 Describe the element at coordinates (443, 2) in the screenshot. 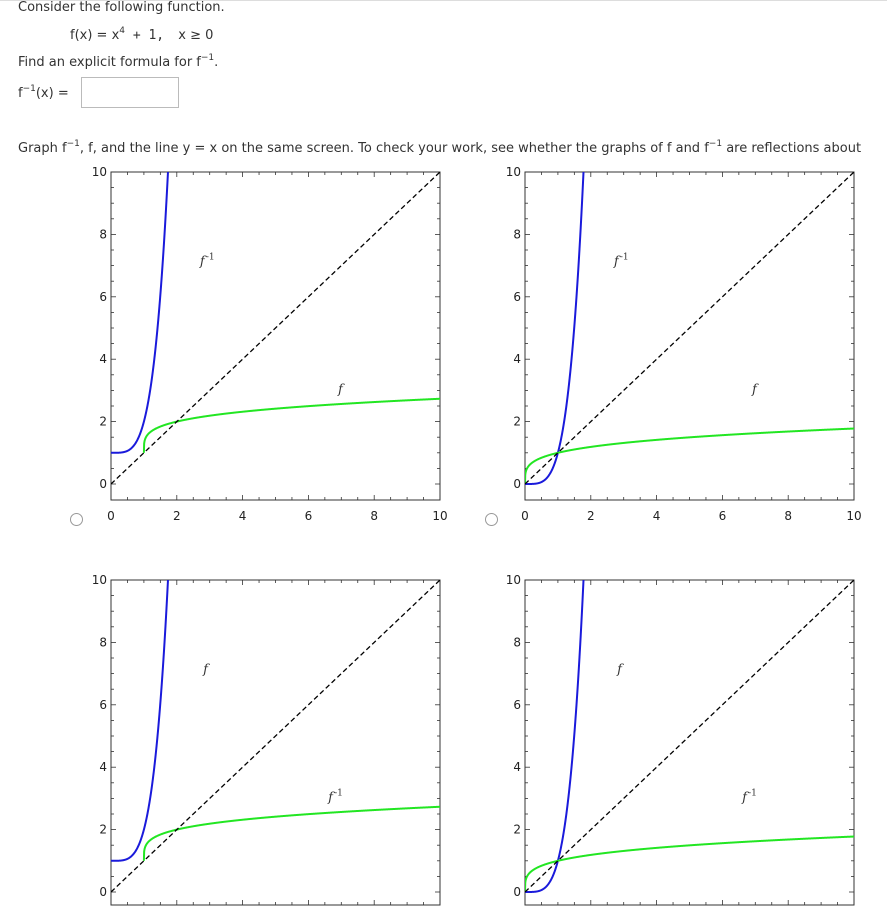

I see `top-border` at that location.